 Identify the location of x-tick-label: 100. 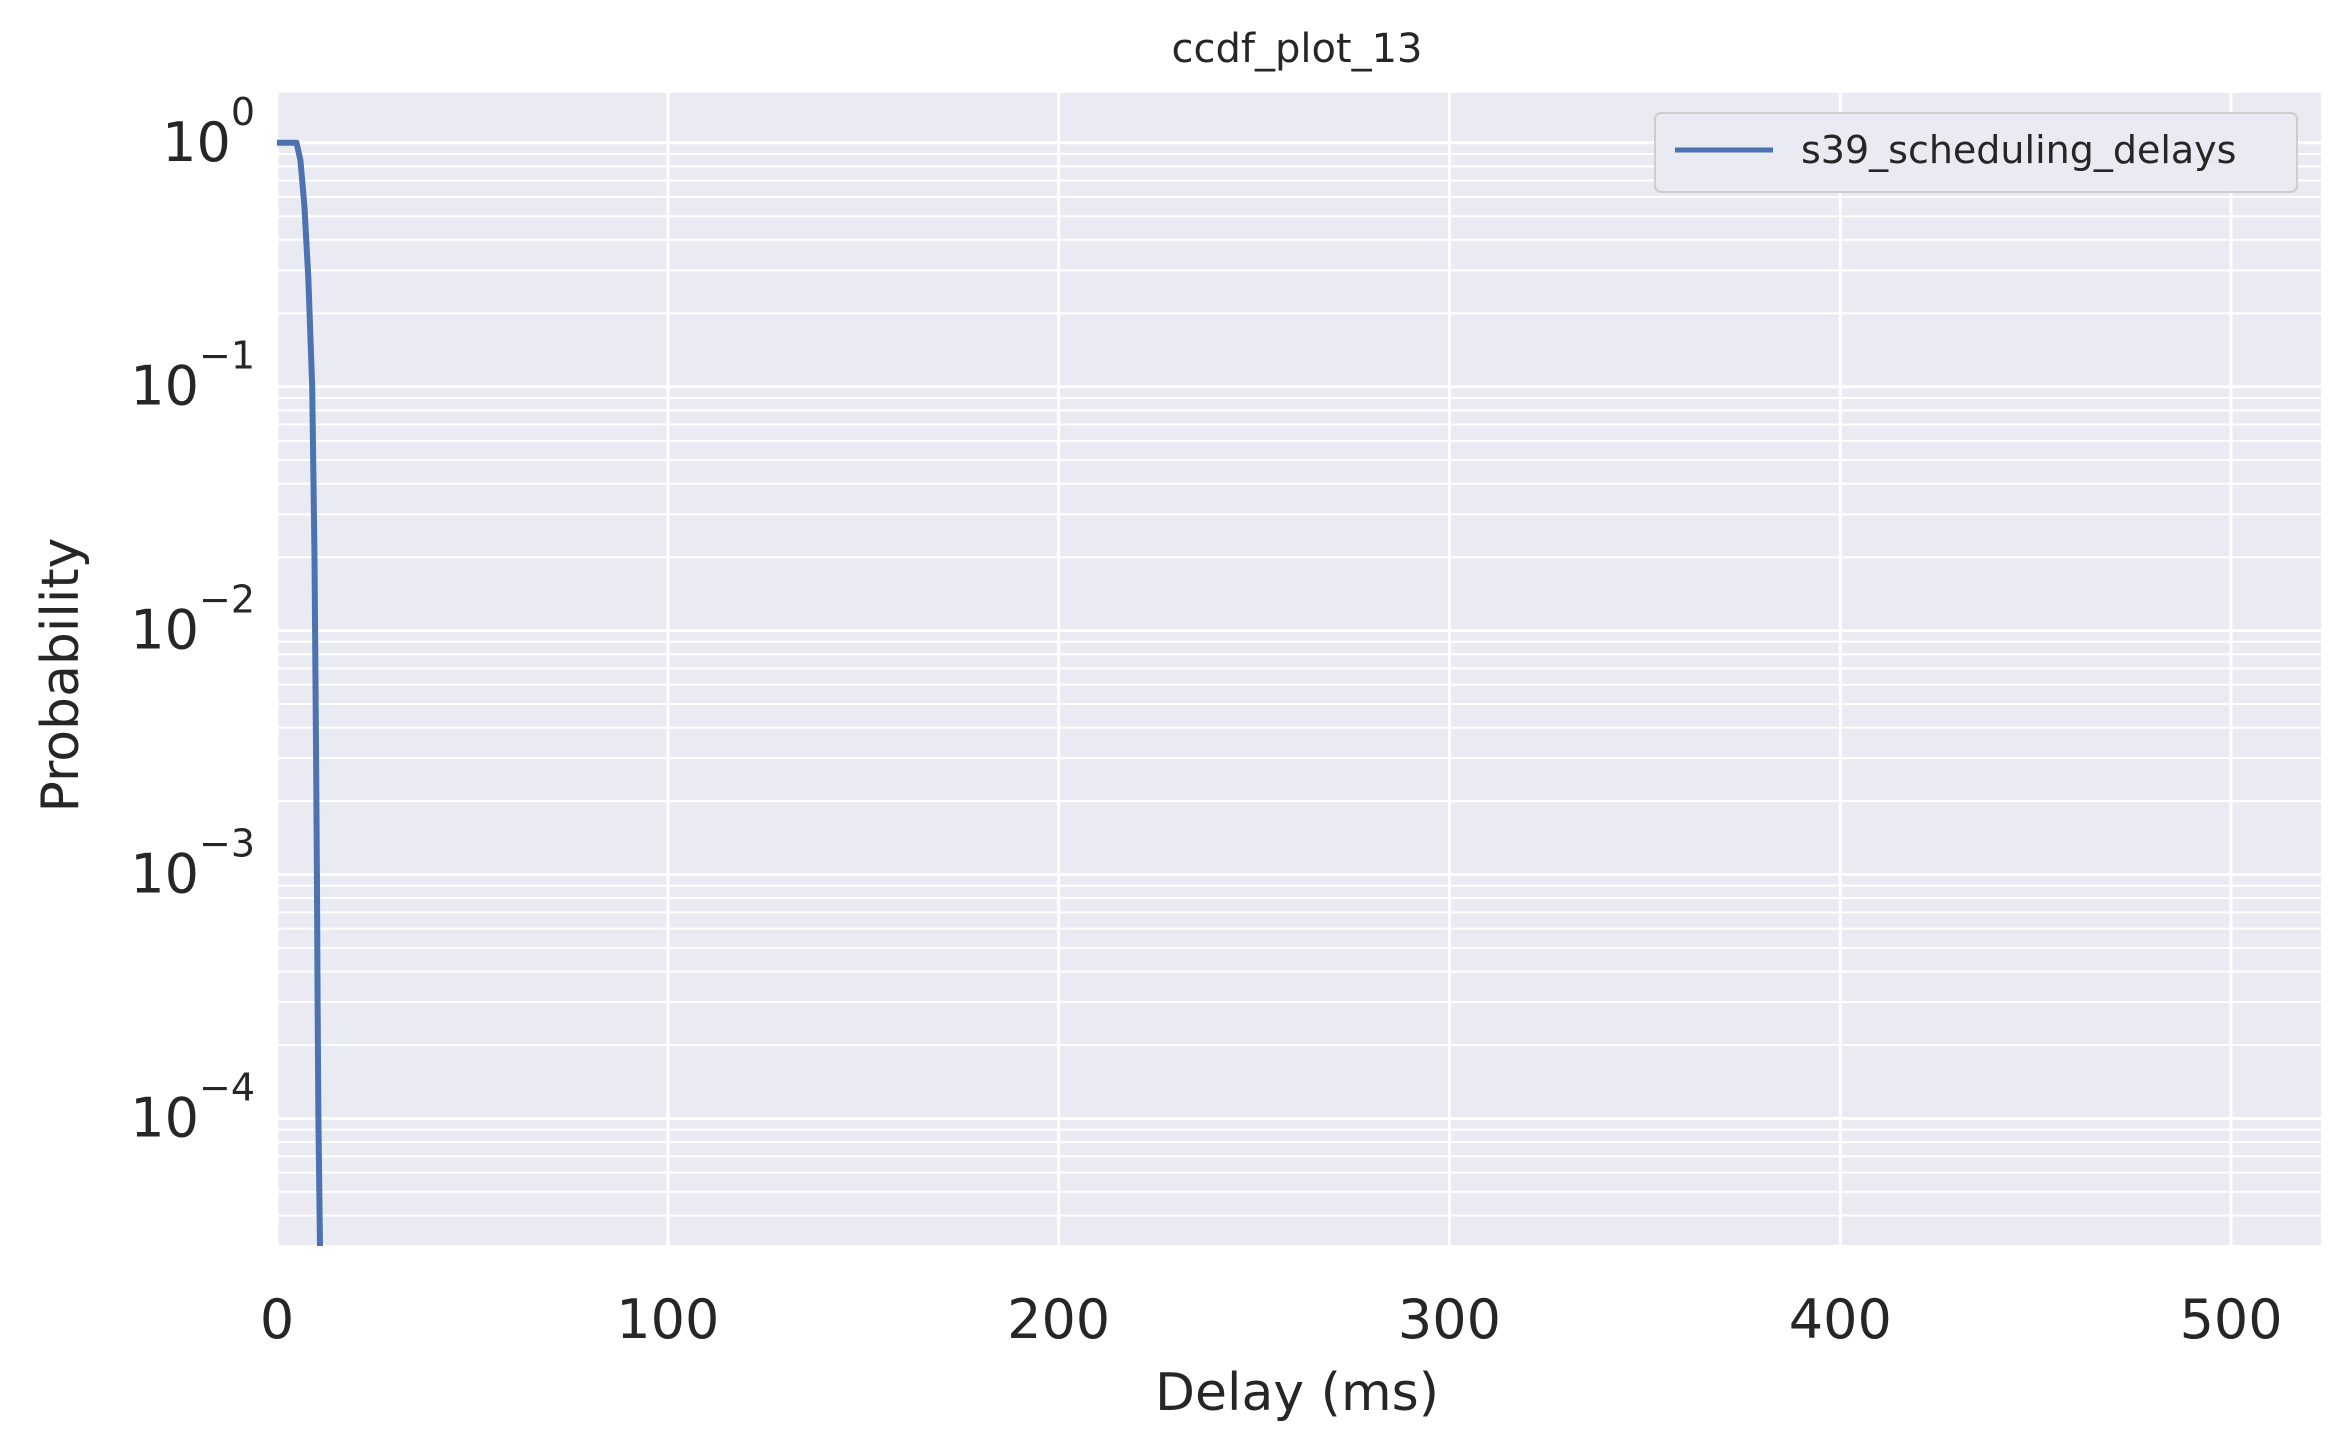
(667, 1319).